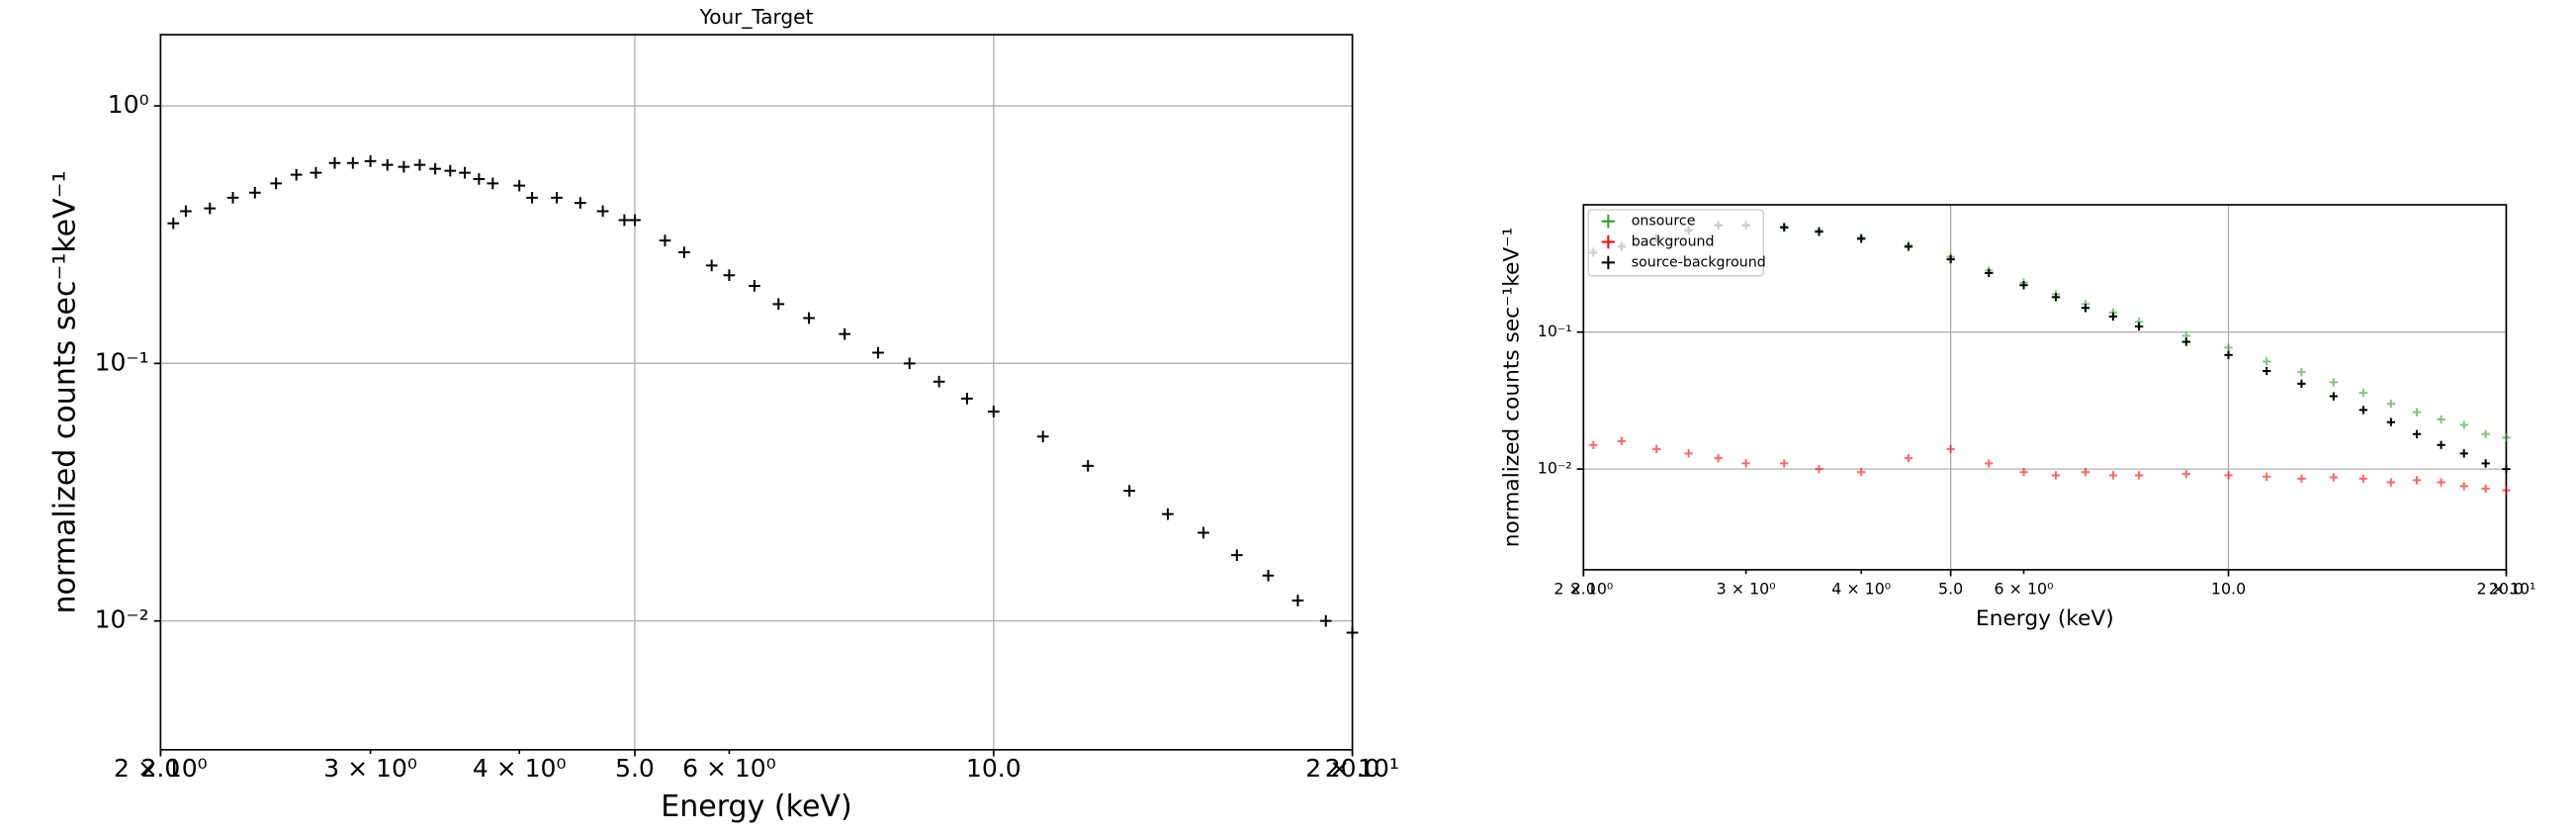 This screenshot has height=834, width=2576. What do you see at coordinates (635, 768) in the screenshot?
I see `x-tick-label: 5.0` at bounding box center [635, 768].